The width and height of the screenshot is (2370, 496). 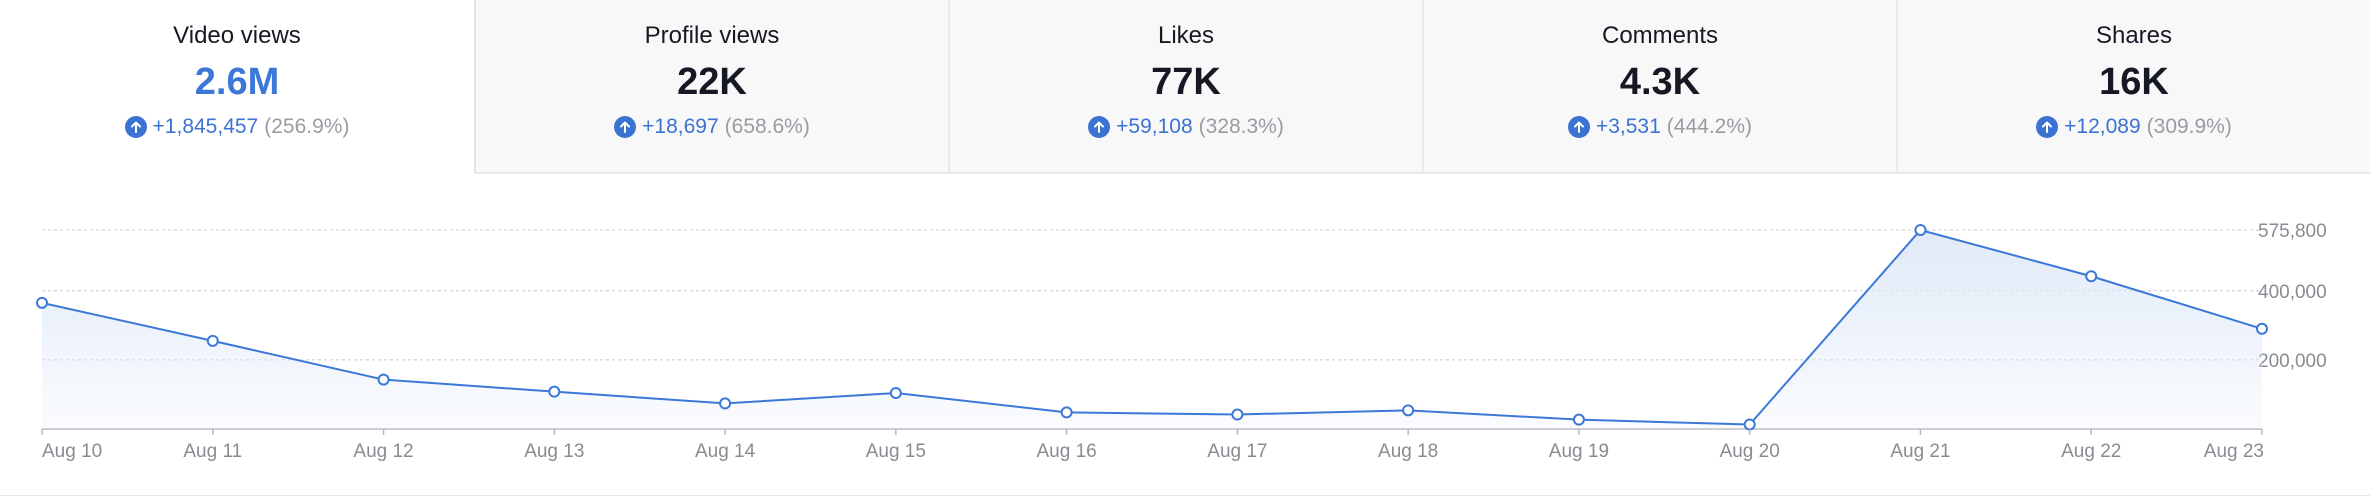 What do you see at coordinates (2292, 231) in the screenshot?
I see `y-tick-label: 575,800` at bounding box center [2292, 231].